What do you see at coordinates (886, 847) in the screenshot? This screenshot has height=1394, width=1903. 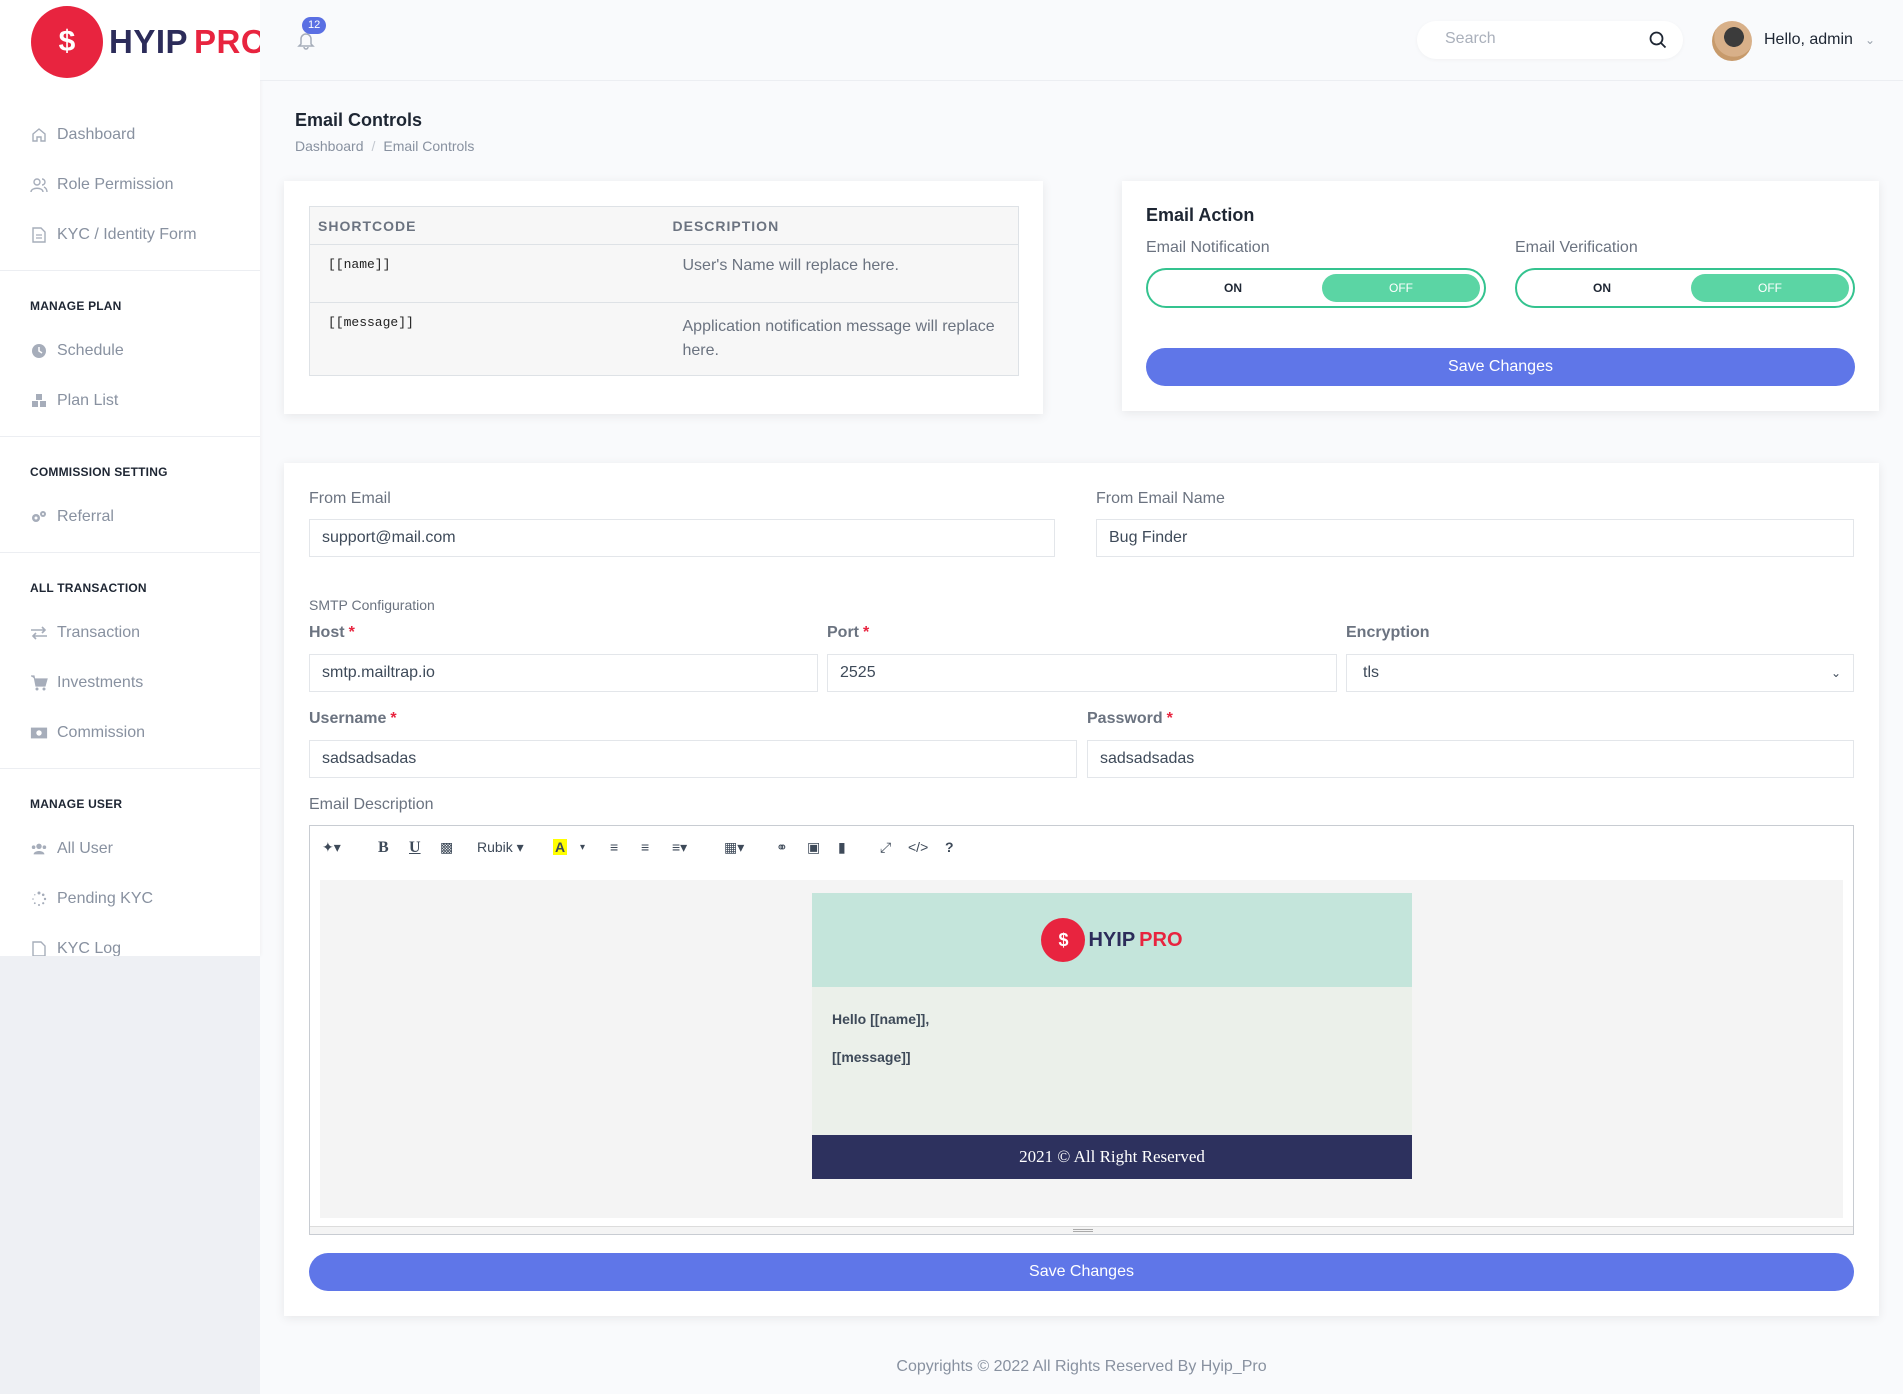 I see `fullscreen-icon: ⤢` at bounding box center [886, 847].